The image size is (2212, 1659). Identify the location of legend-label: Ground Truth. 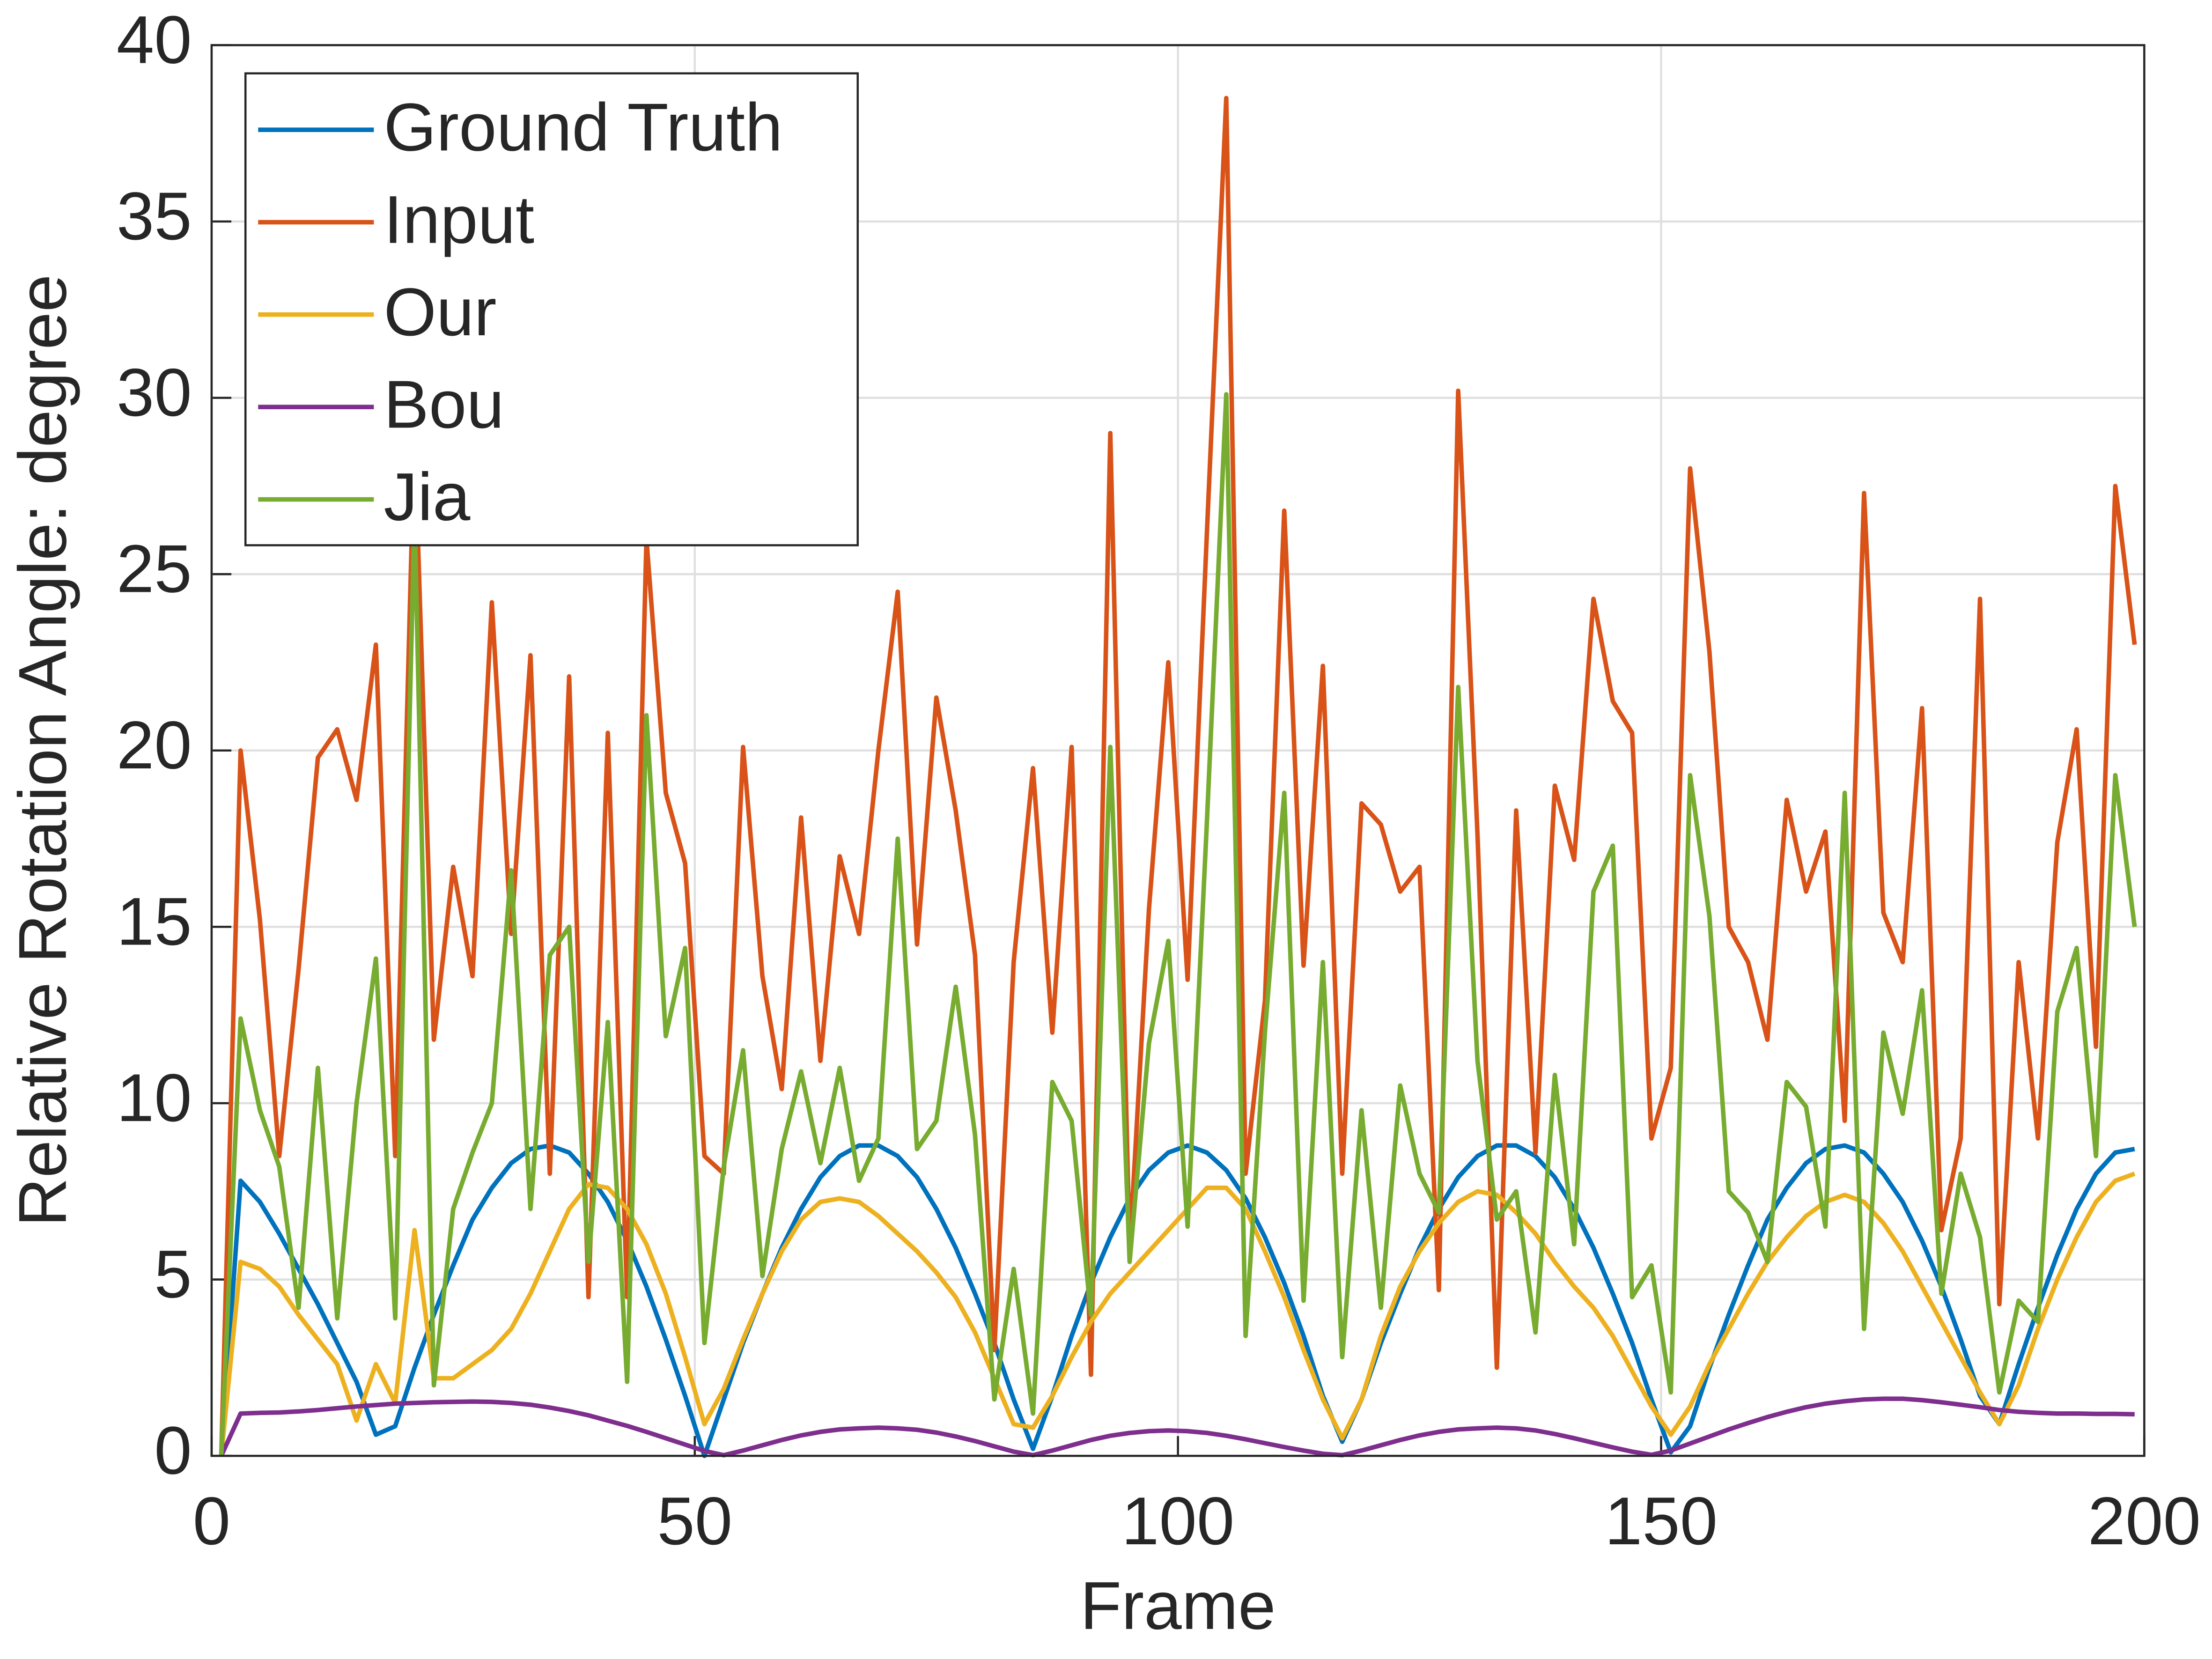
(583, 127).